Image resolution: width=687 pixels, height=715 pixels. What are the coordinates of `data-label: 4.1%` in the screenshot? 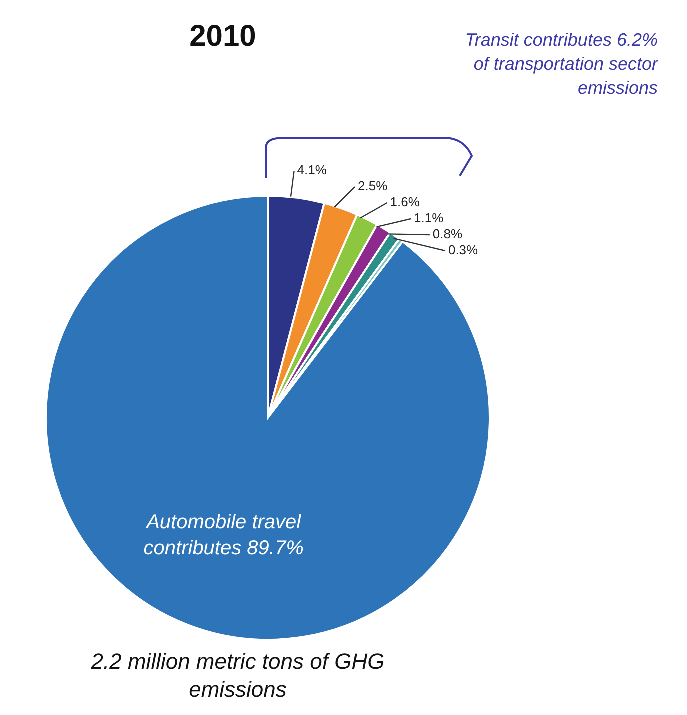 It's located at (312, 170).